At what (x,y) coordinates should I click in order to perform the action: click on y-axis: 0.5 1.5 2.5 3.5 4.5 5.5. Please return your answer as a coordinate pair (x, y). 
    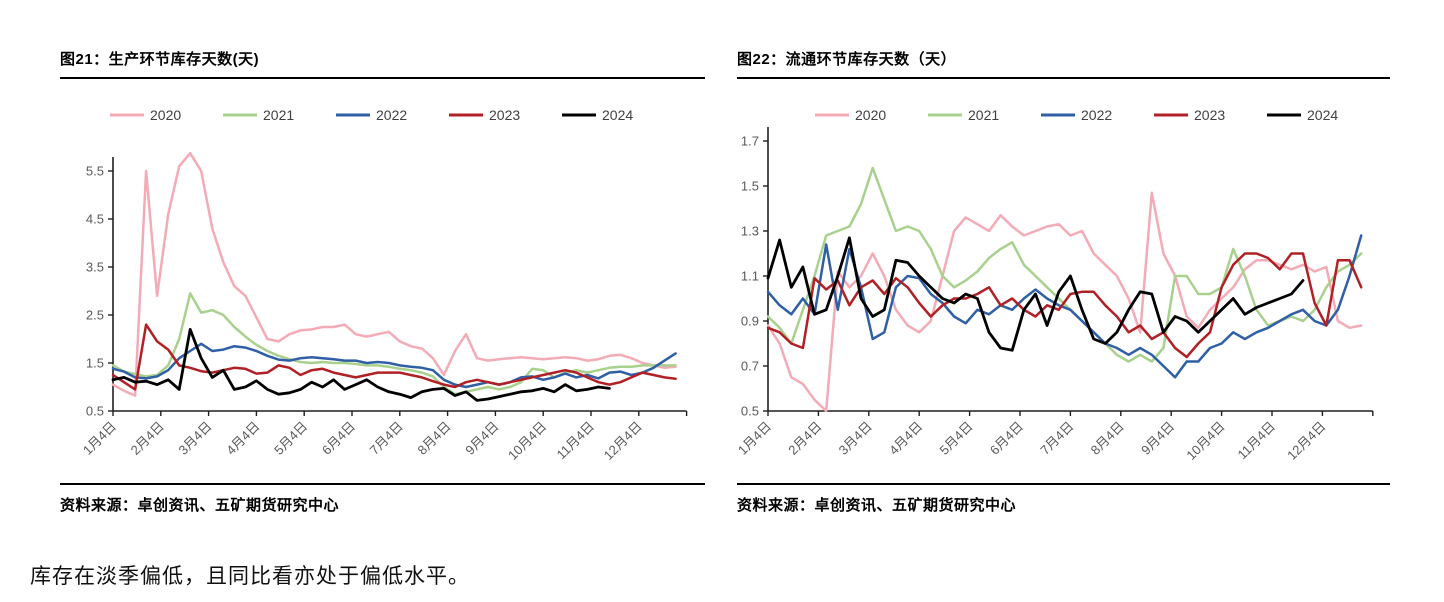
    Looking at the image, I should click on (100, 288).